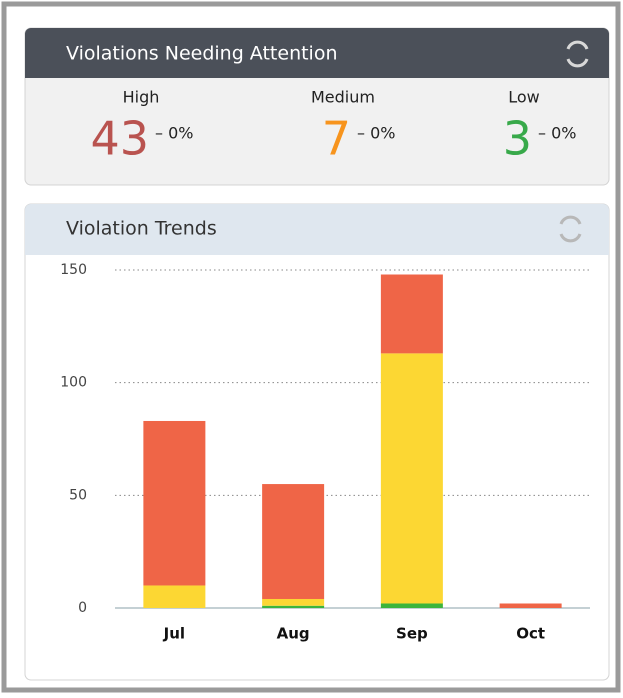 Image resolution: width=623 pixels, height=698 pixels. What do you see at coordinates (524, 97) in the screenshot?
I see `severity-label: Low` at bounding box center [524, 97].